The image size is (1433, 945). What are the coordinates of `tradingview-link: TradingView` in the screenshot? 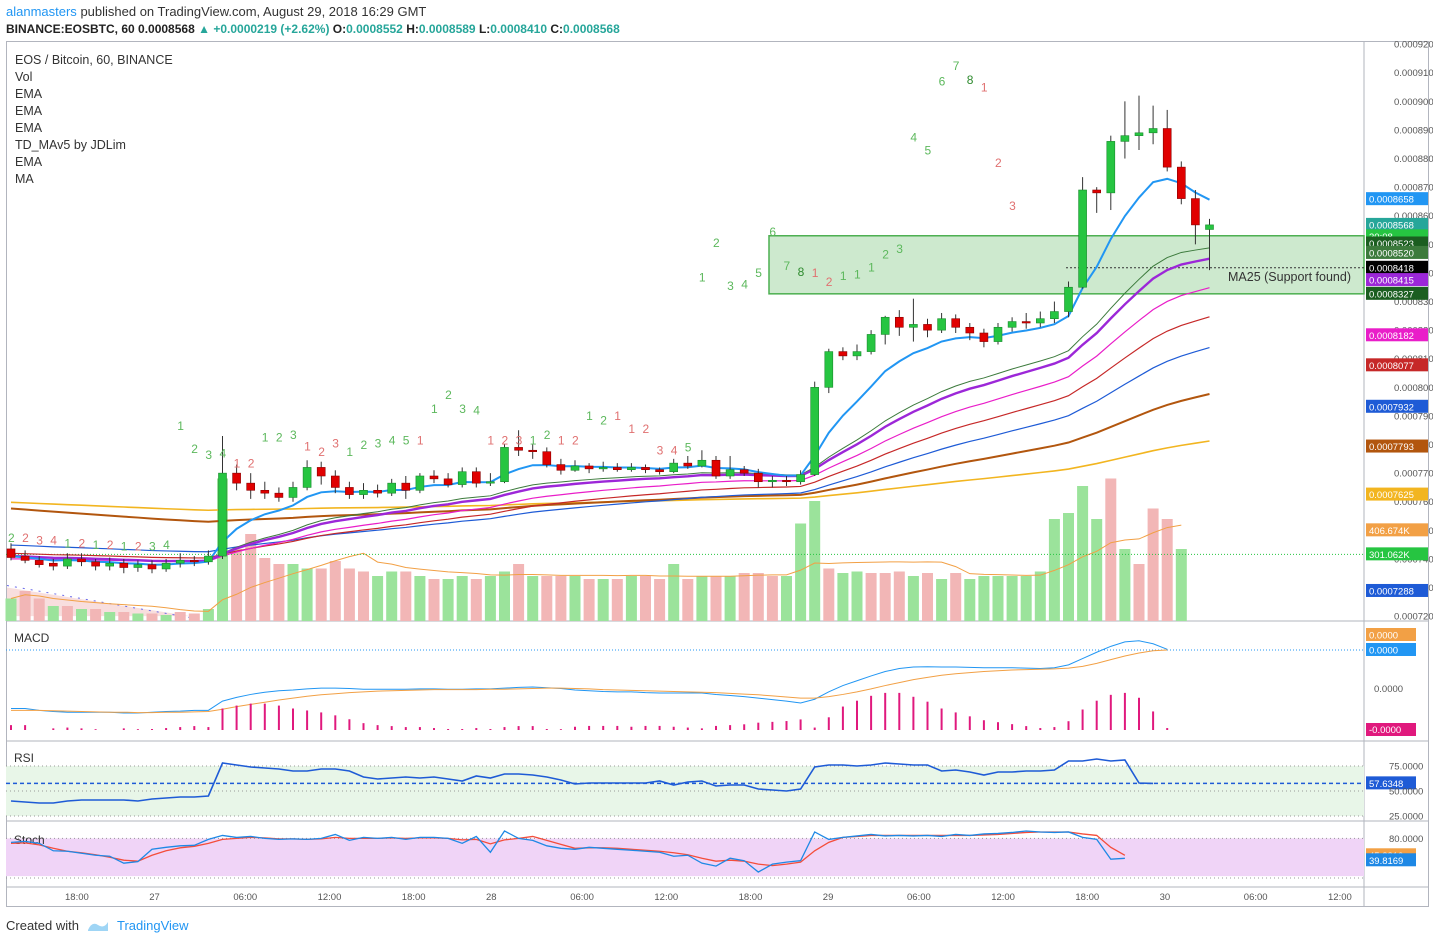 It's located at (152, 925).